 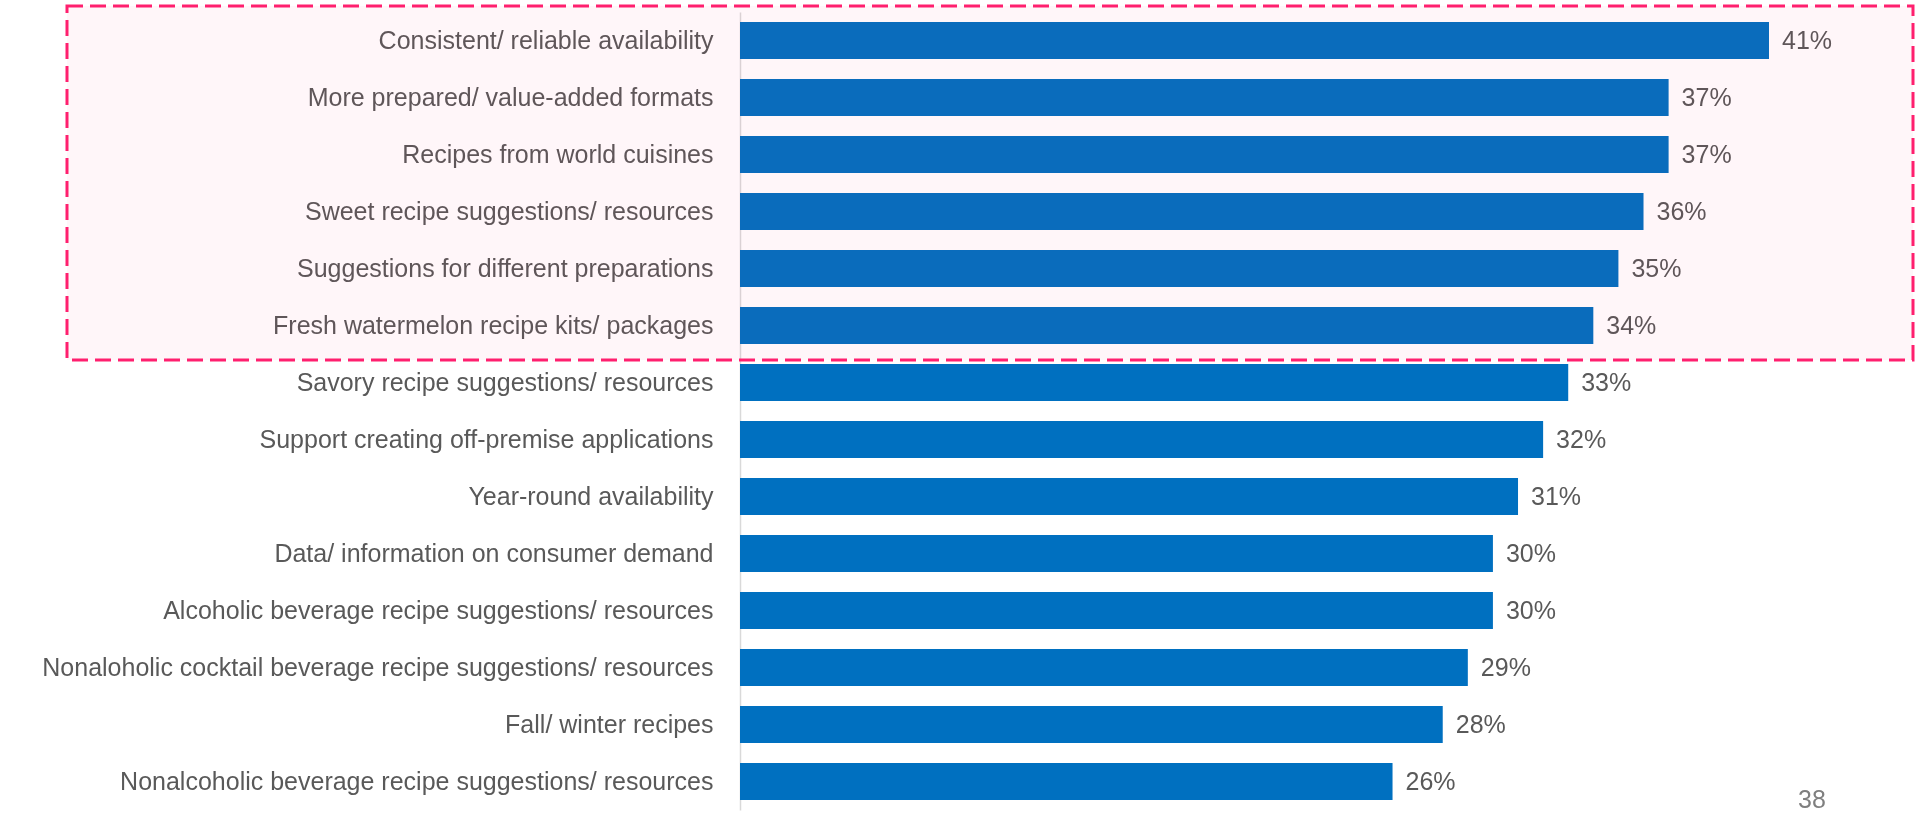 I want to click on y-tick-label: Sweet recipe suggestions/ resources, so click(x=509, y=210).